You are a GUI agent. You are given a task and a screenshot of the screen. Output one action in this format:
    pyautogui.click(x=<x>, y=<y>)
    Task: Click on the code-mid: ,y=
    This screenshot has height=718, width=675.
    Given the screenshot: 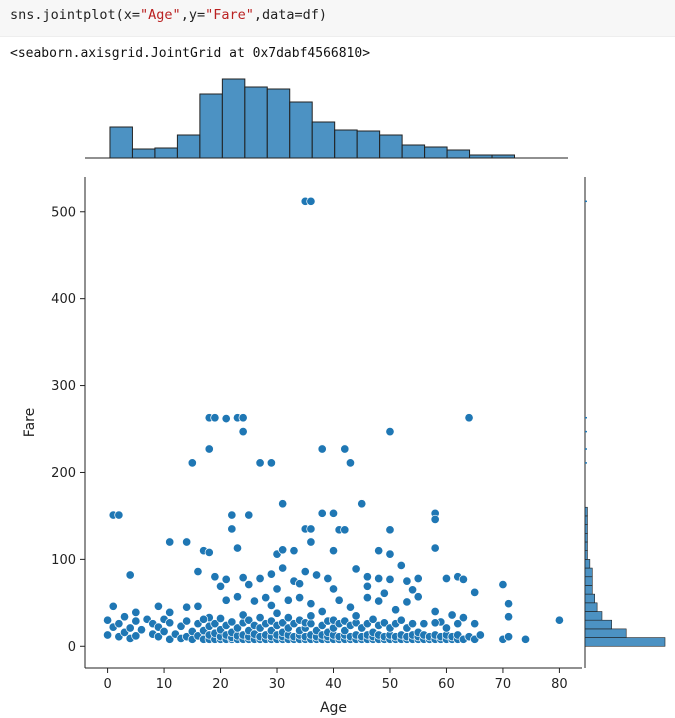 What is the action you would take?
    pyautogui.click(x=193, y=15)
    